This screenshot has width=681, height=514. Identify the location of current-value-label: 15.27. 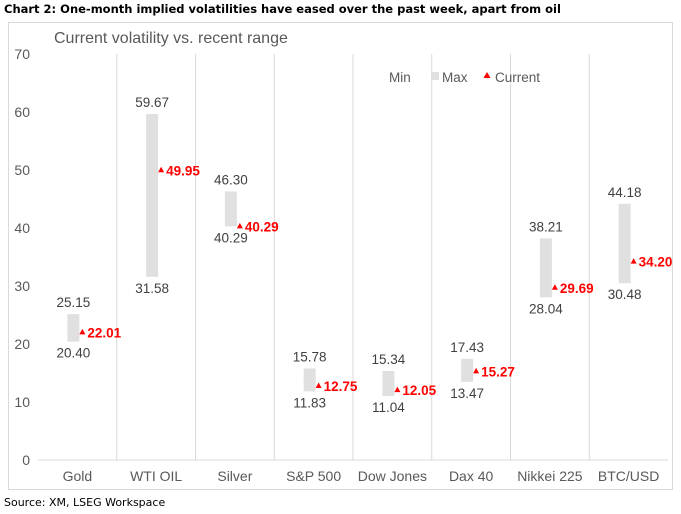
(498, 371).